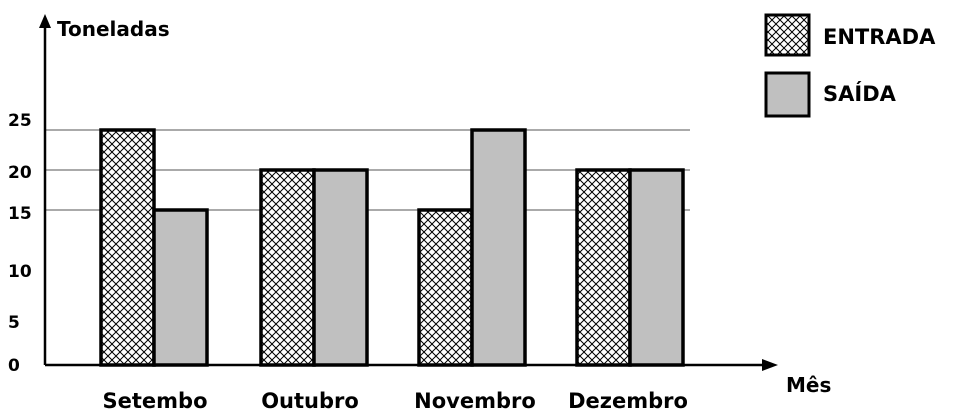 This screenshot has width=965, height=414. Describe the element at coordinates (287, 267) in the screenshot. I see `bar-entrada-outubro` at that location.